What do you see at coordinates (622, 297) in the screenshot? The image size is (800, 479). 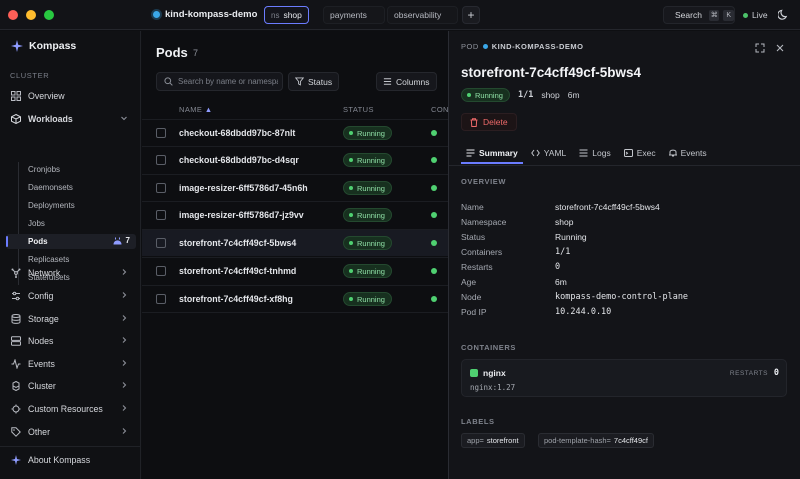 I see `field-value-node: kompass-demo-control-plane` at bounding box center [622, 297].